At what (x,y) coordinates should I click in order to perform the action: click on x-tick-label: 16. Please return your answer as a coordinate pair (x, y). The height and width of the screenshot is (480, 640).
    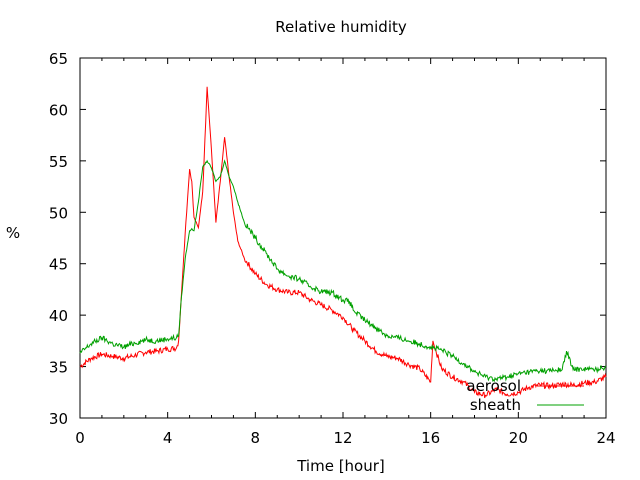
    Looking at the image, I should click on (430, 438).